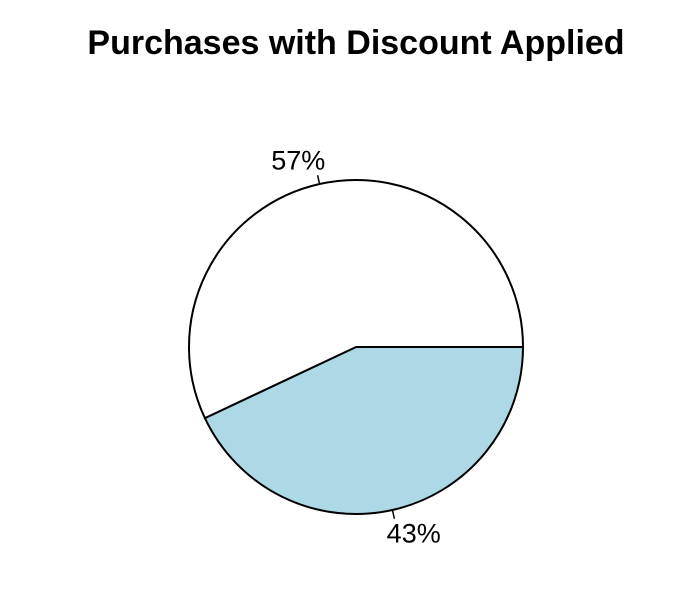 The image size is (698, 598). Describe the element at coordinates (414, 534) in the screenshot. I see `pie-label-0: 43%` at that location.